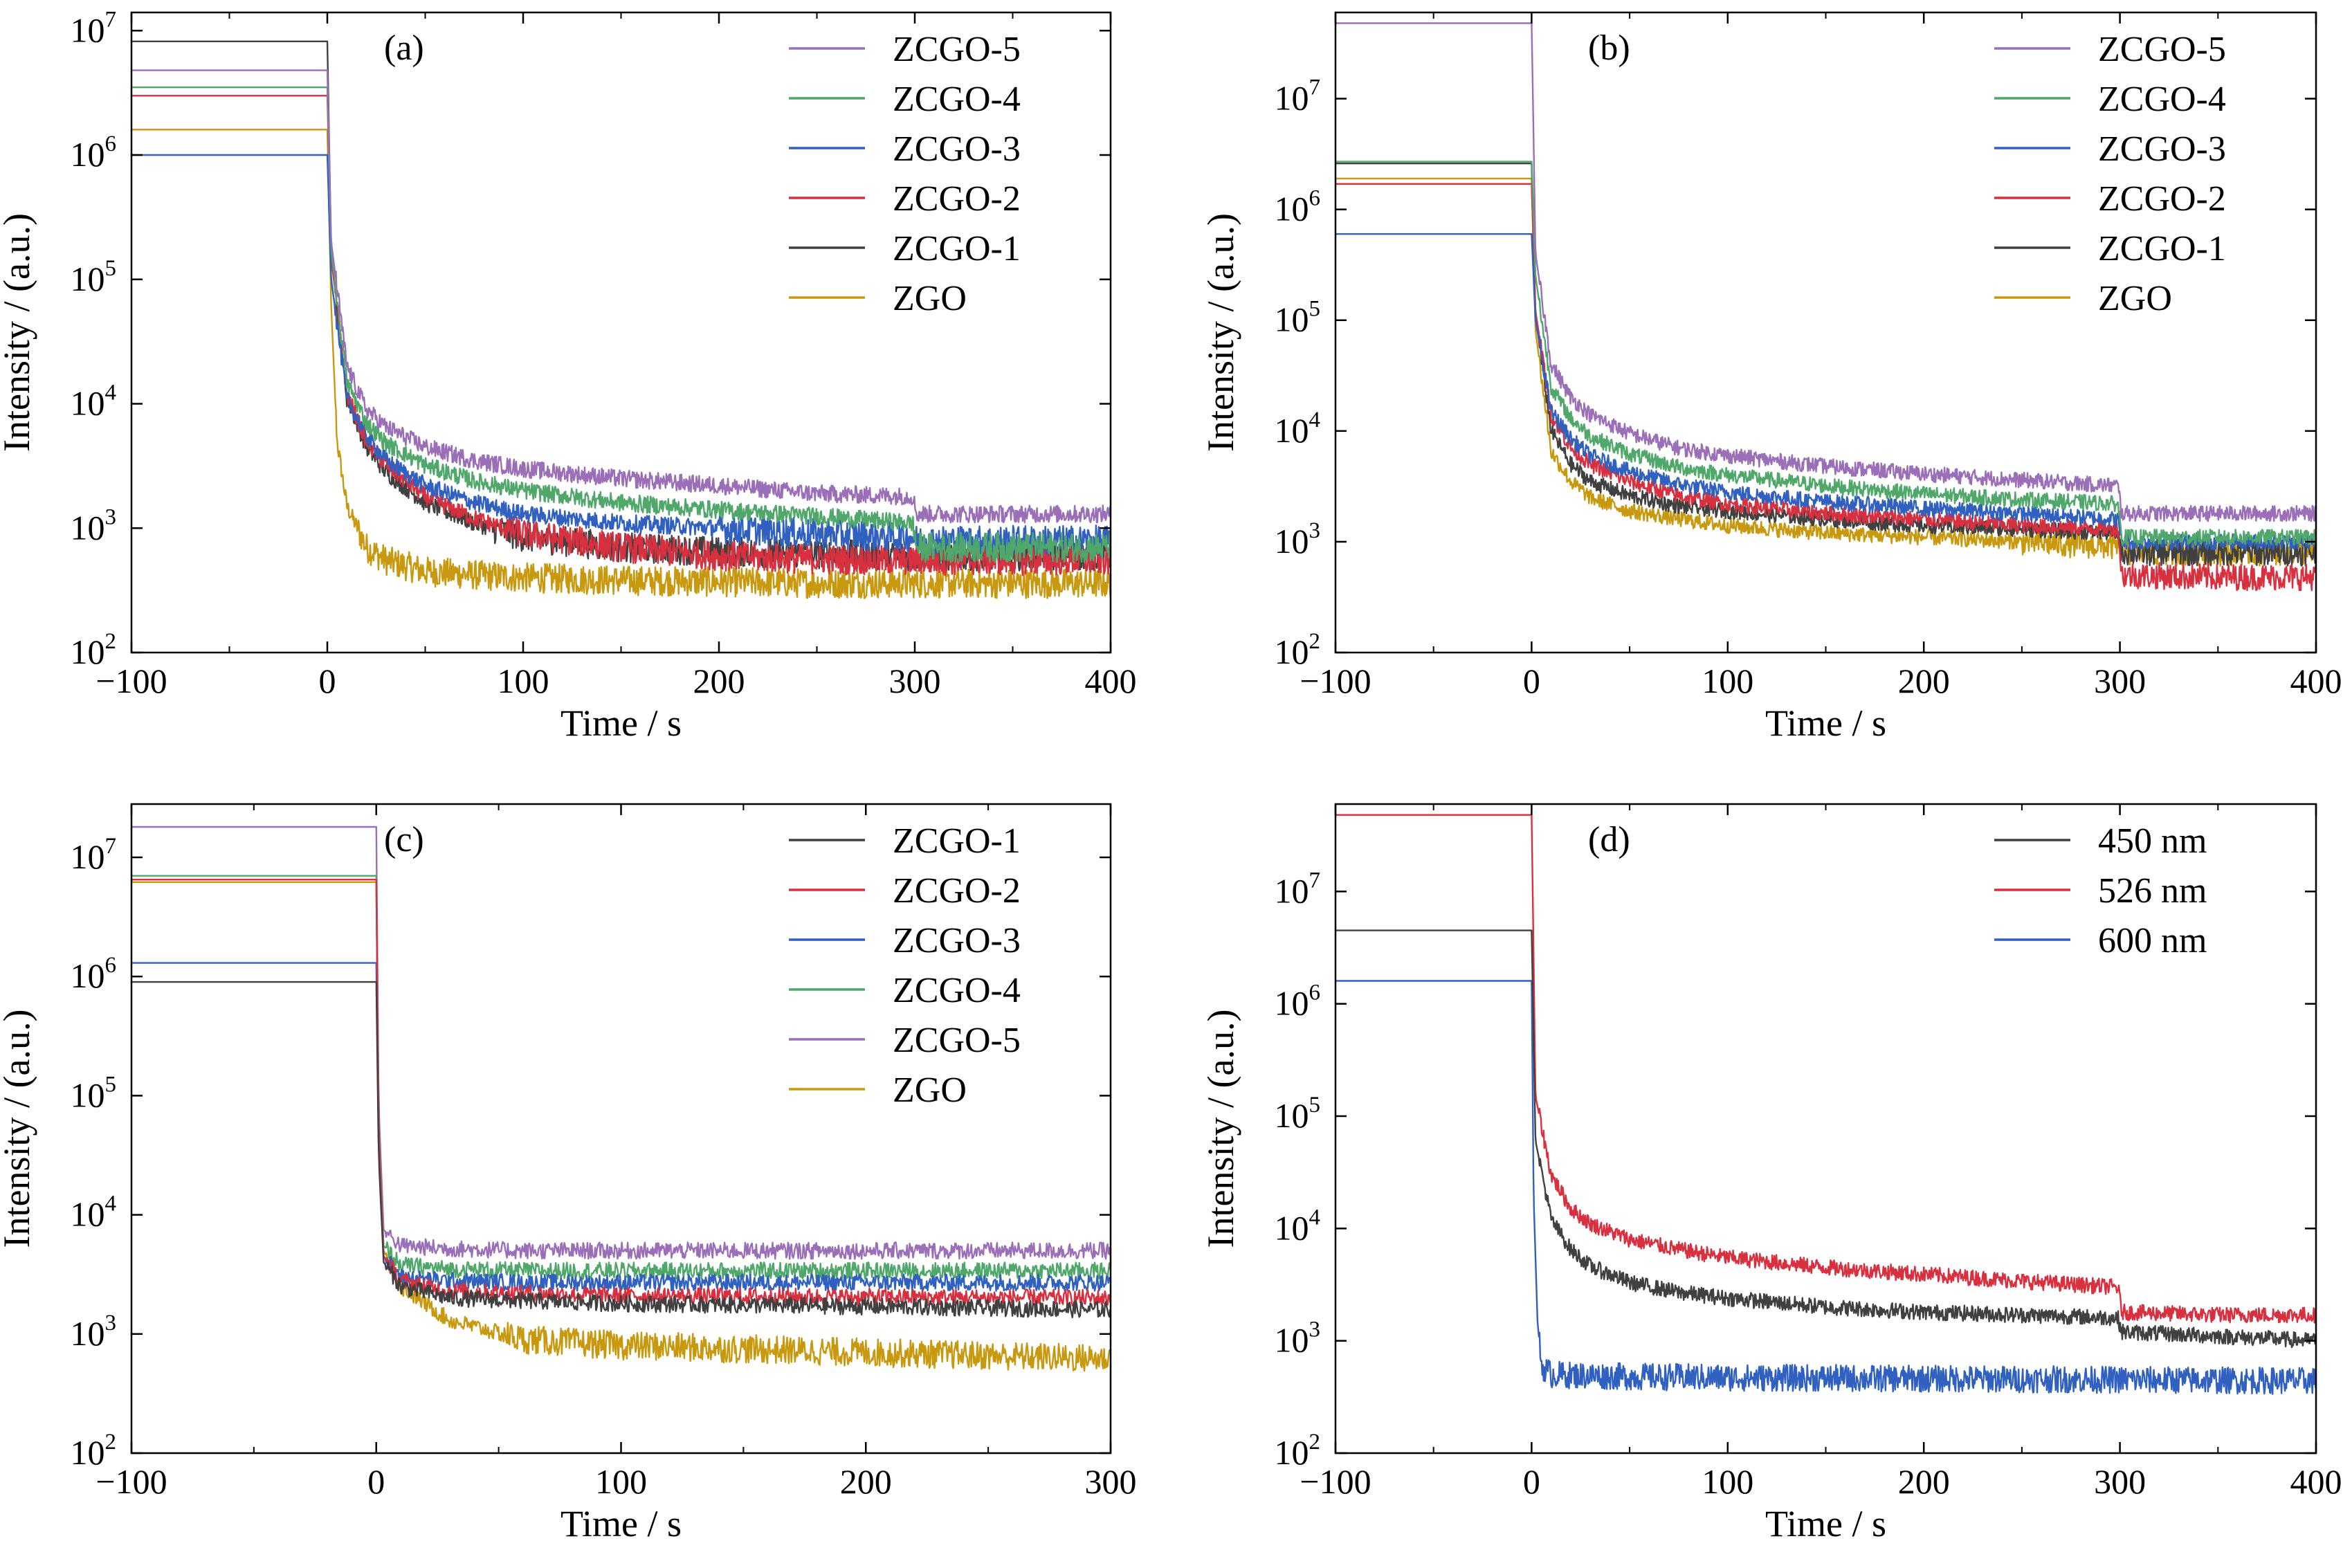  I want to click on series-line-600-nm, so click(1825, 1187).